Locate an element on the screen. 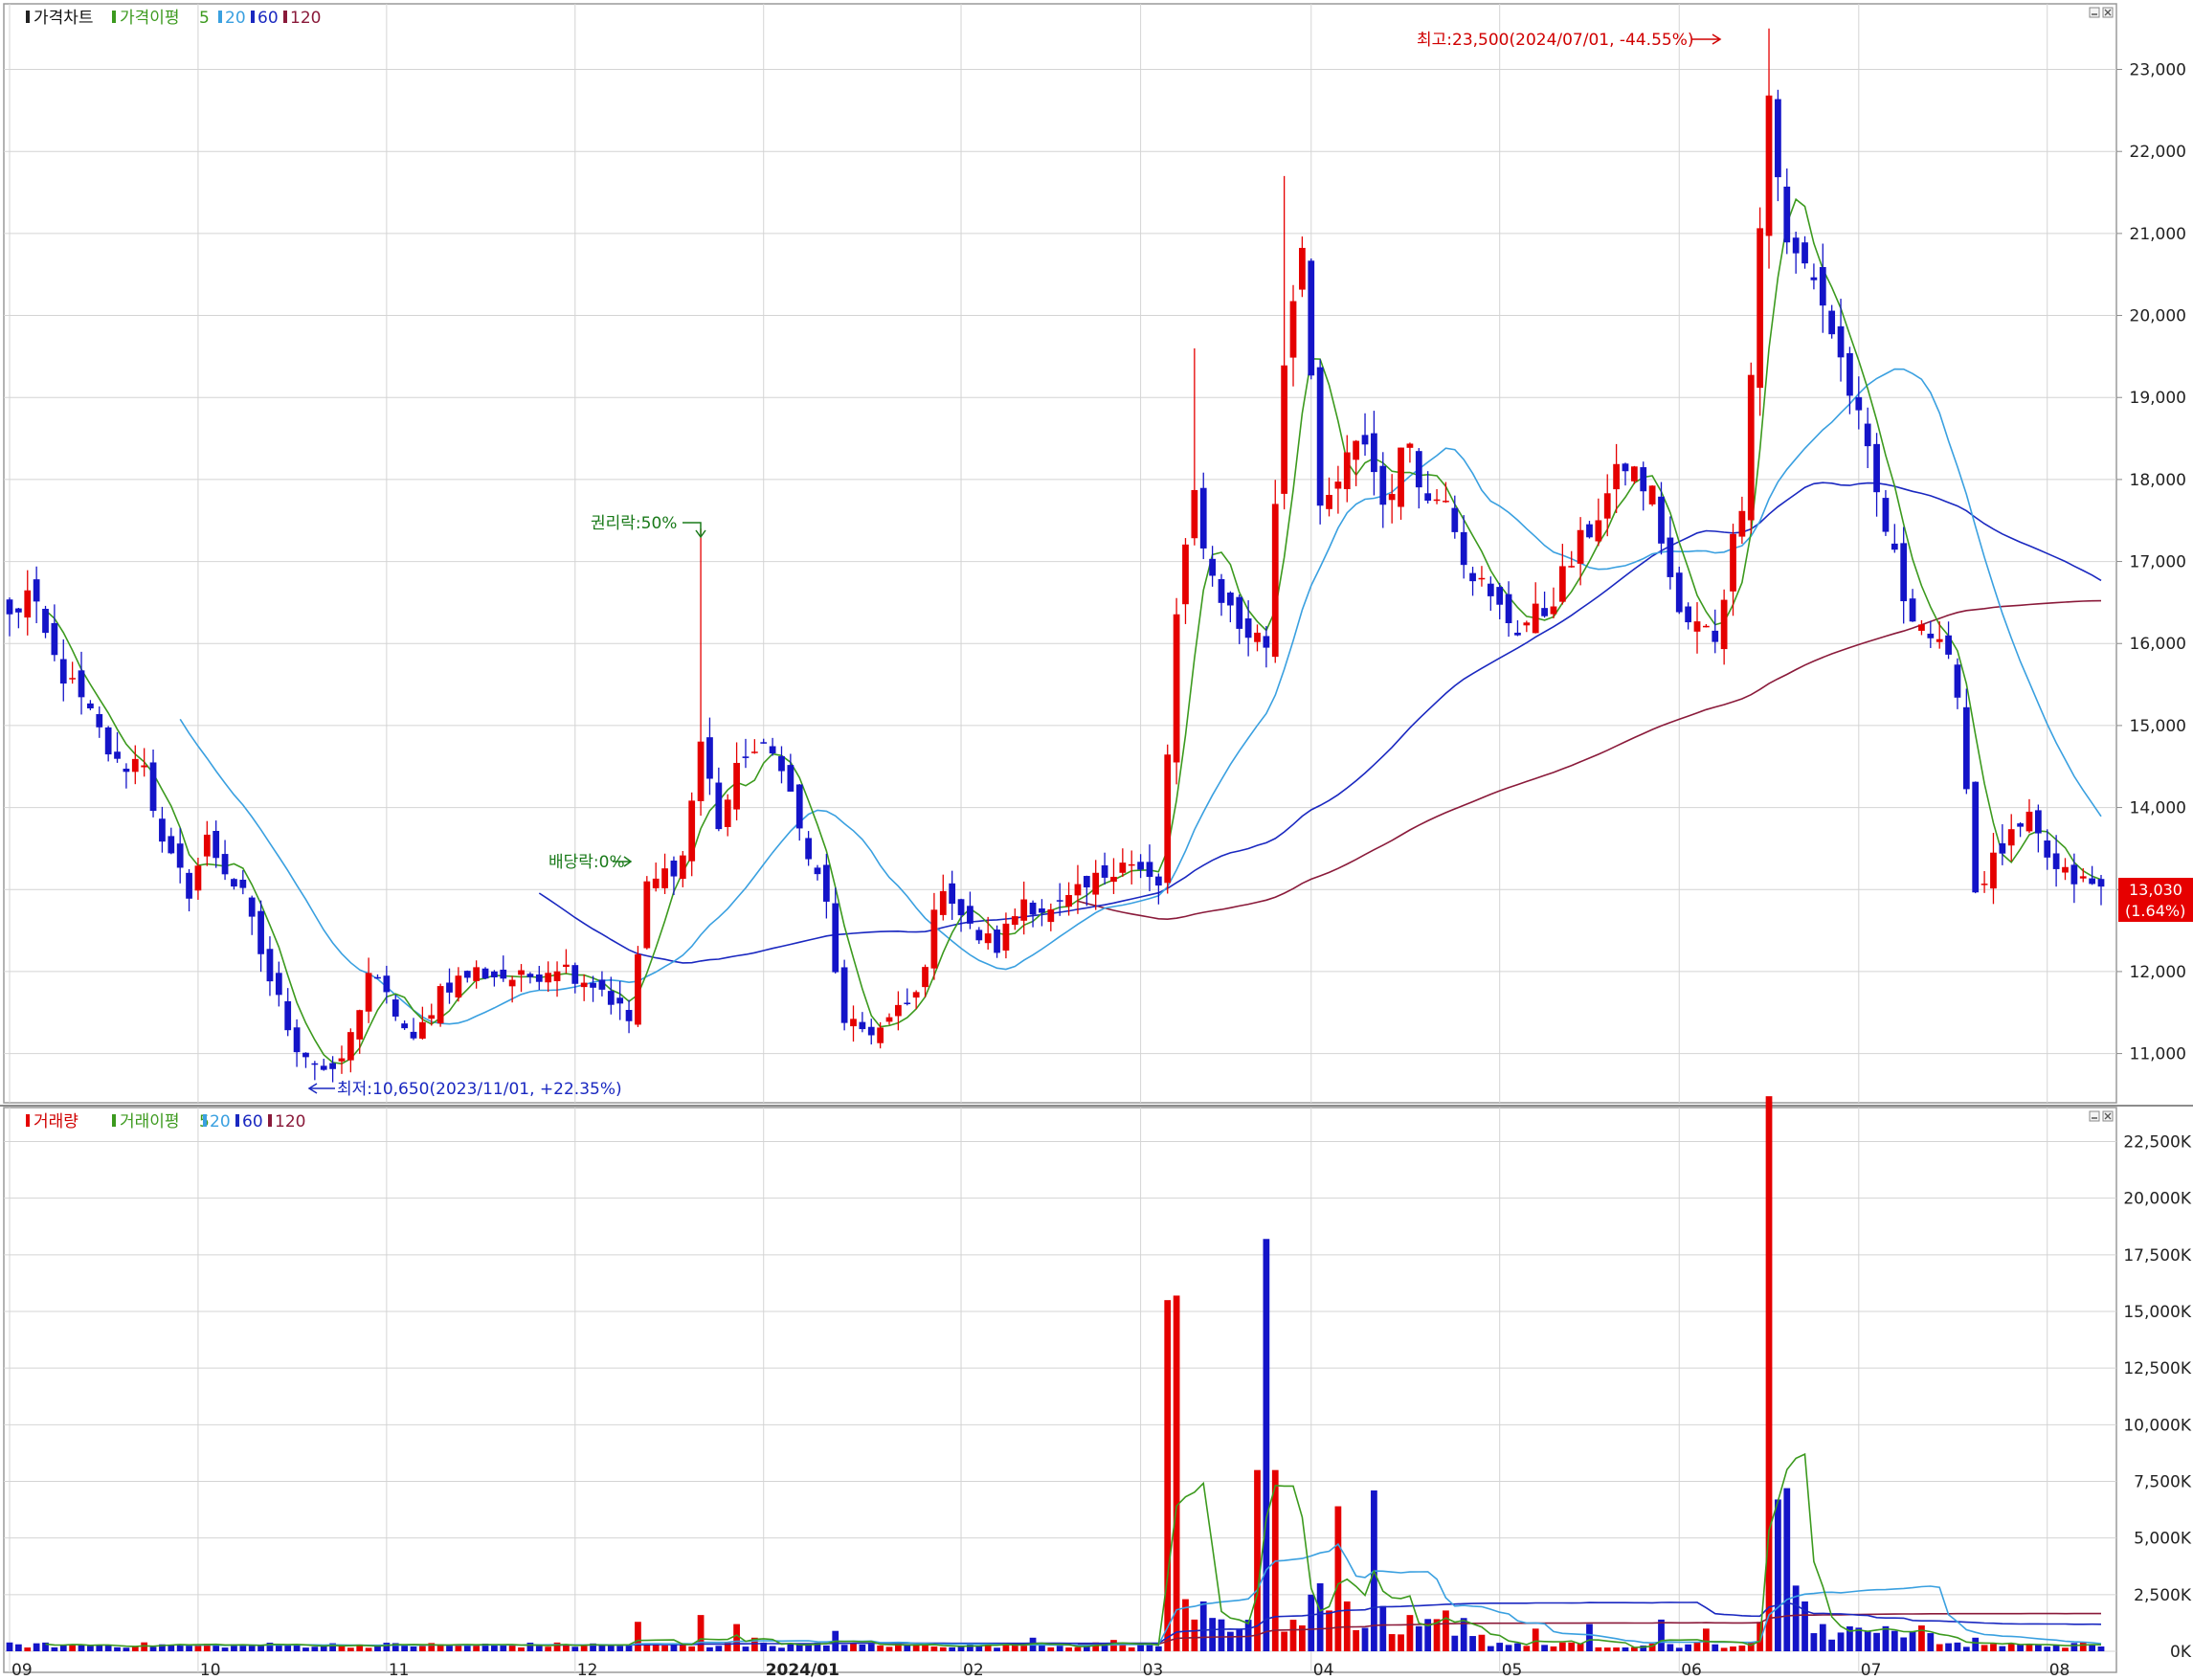 The height and width of the screenshot is (1680, 2193). price-panel-close-icon is located at coordinates (2108, 13).